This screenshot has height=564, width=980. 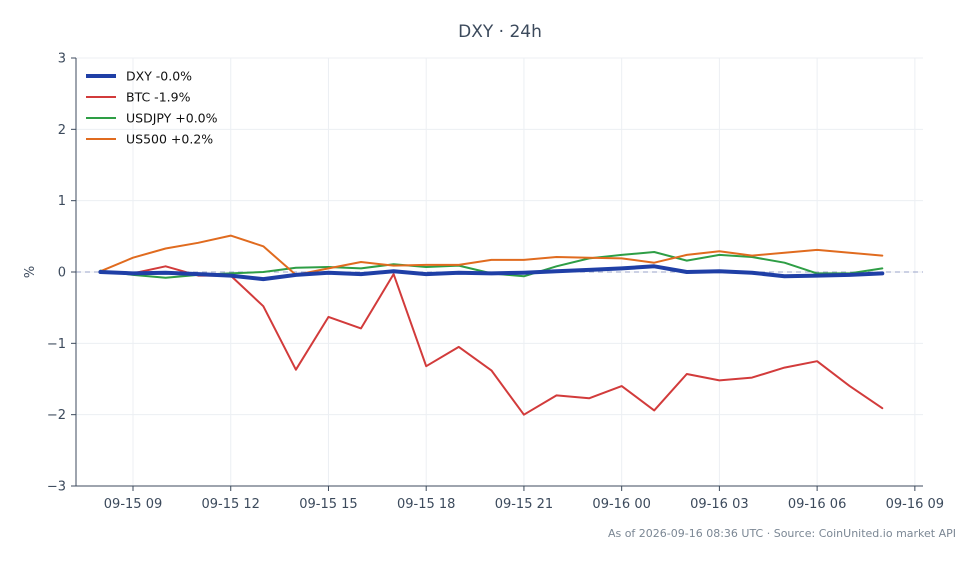 What do you see at coordinates (158, 97) in the screenshot?
I see `legend-label: BTC -1.9%` at bounding box center [158, 97].